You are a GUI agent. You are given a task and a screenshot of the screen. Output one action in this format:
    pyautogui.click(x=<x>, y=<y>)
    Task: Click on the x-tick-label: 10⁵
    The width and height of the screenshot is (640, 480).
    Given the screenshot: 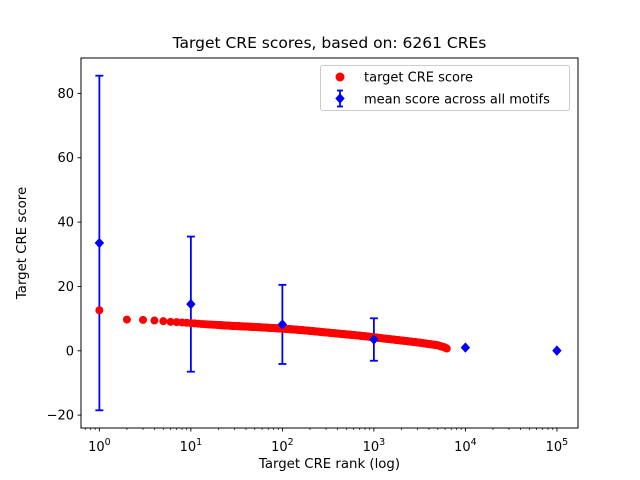 What is the action you would take?
    pyautogui.click(x=557, y=446)
    